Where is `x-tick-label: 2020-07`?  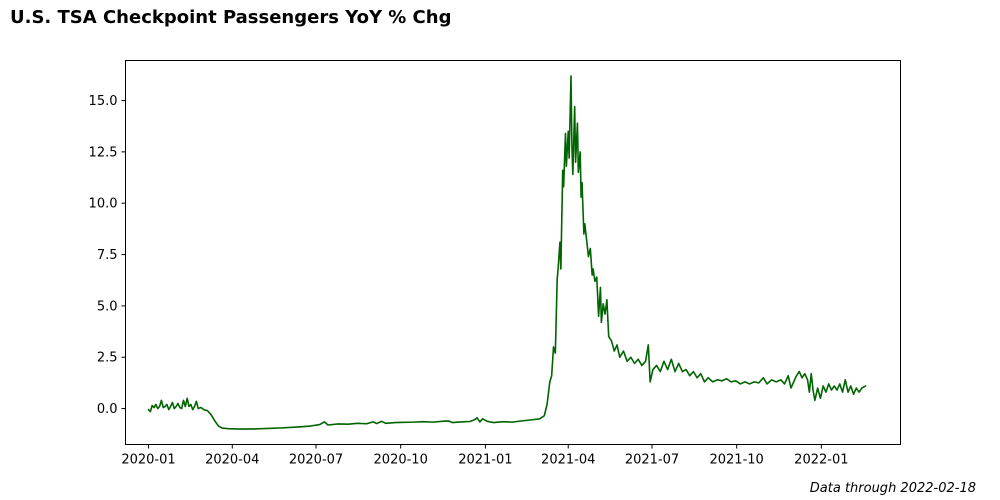
x-tick-label: 2020-07 is located at coordinates (316, 460).